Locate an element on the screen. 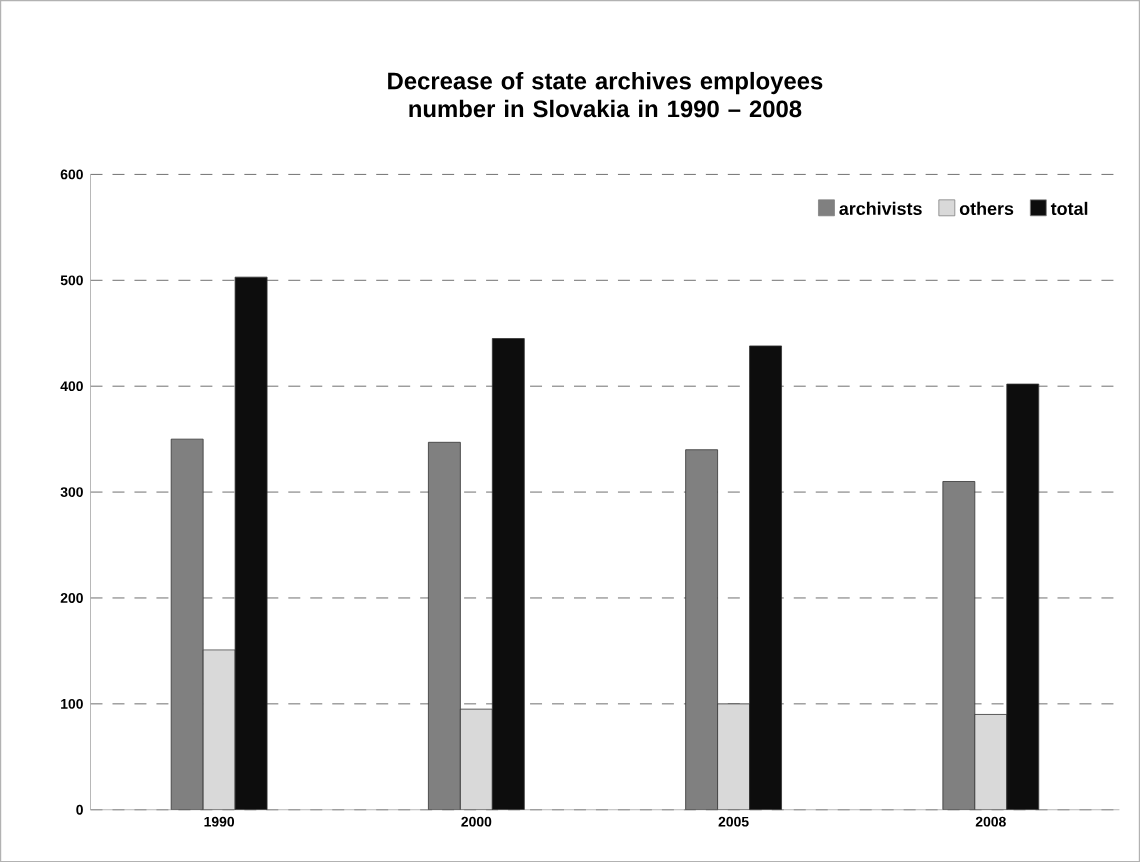 The image size is (1140, 862). legend-label: others is located at coordinates (986, 208).